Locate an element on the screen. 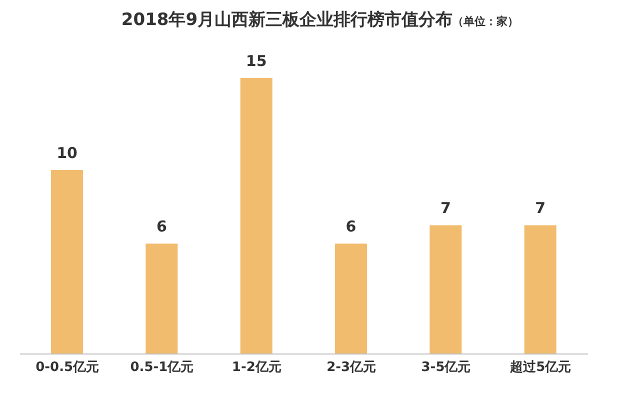  x-tick-label: 超过5亿元 is located at coordinates (540, 368).